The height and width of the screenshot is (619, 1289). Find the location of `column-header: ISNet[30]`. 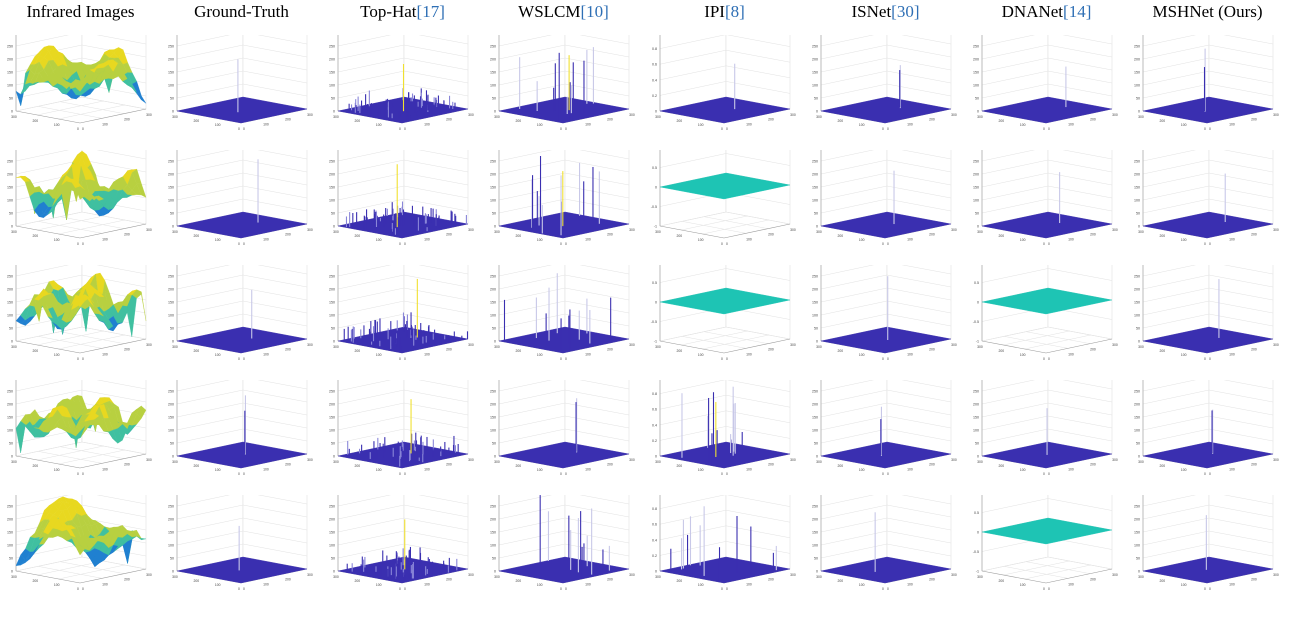

column-header: ISNet[30] is located at coordinates (885, 12).